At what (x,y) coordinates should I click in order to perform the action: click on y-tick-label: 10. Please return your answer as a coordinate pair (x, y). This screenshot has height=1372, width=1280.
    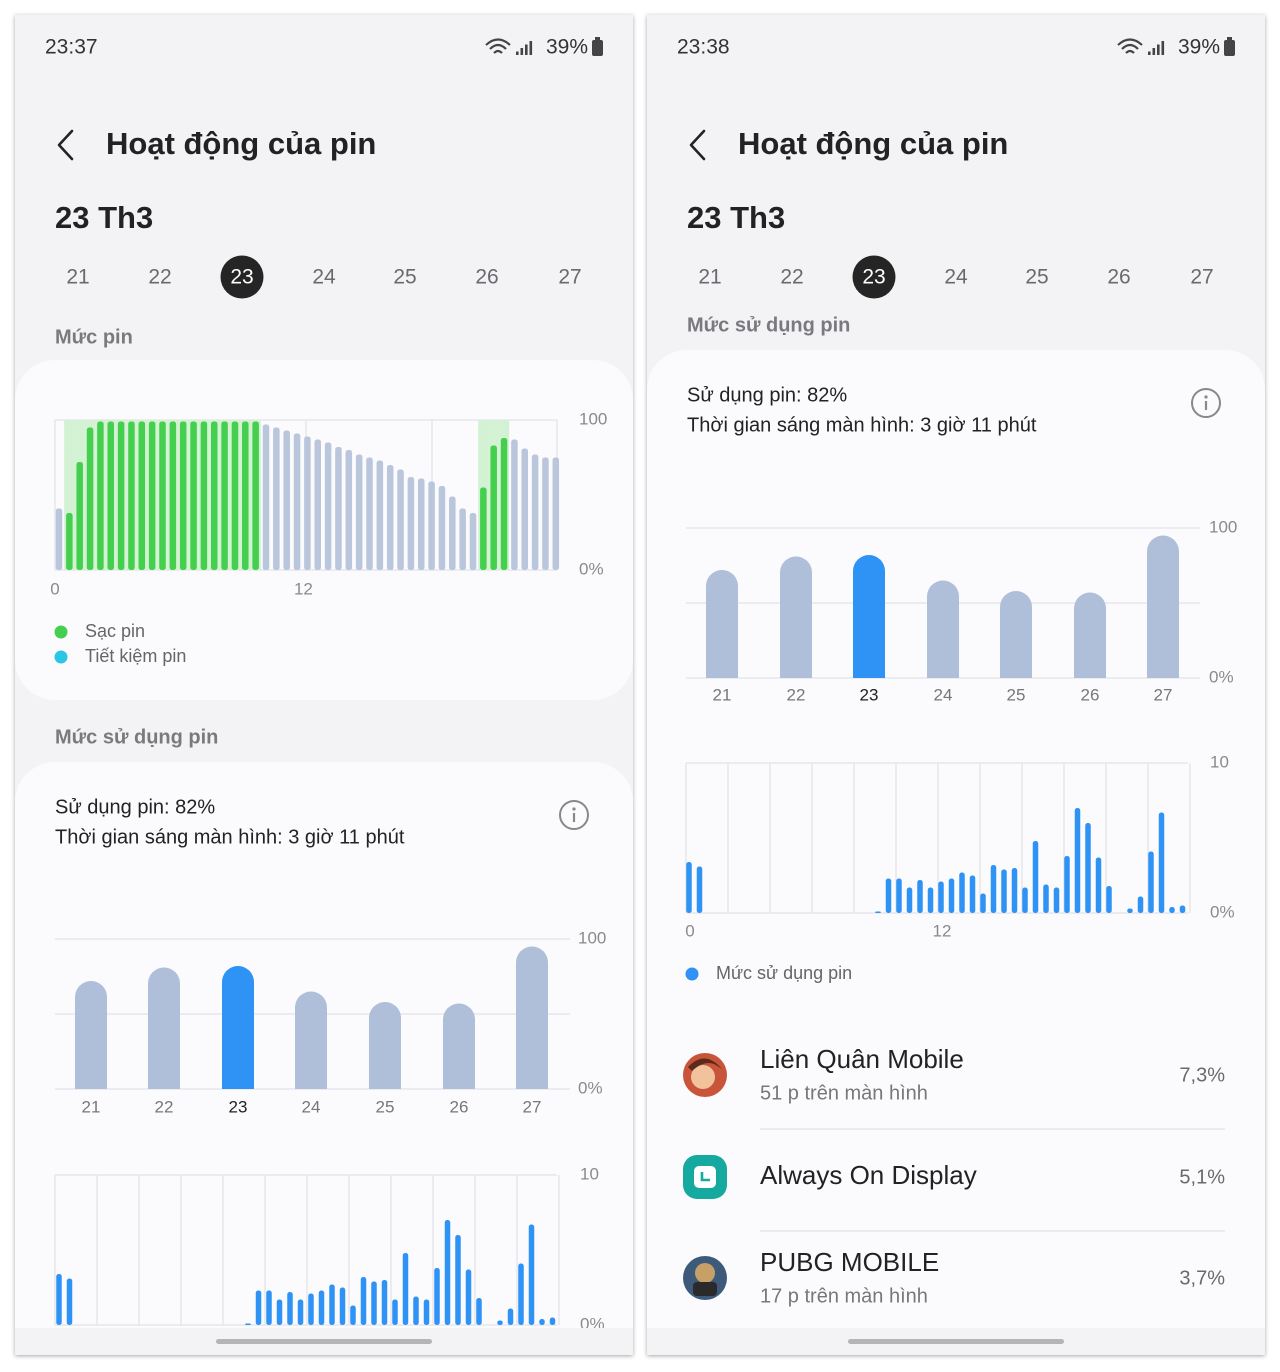
    Looking at the image, I should click on (589, 1173).